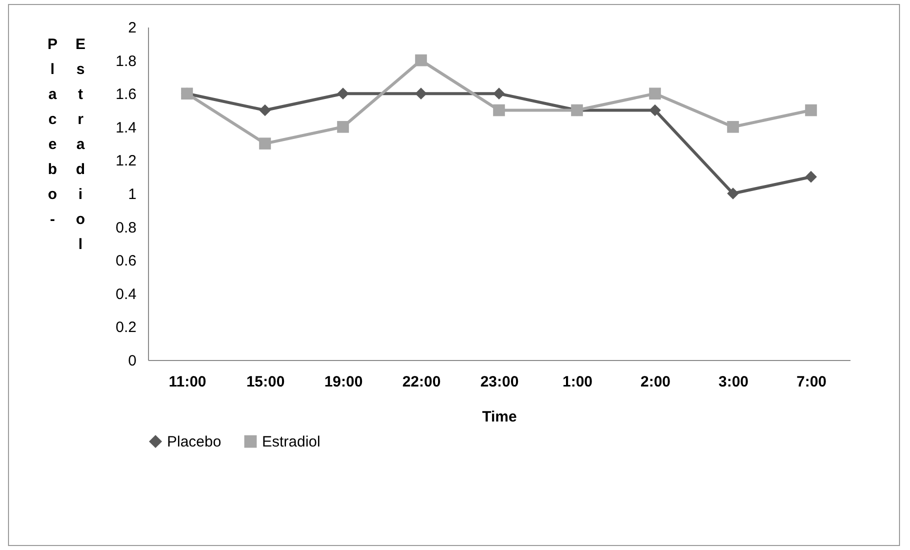 The width and height of the screenshot is (910, 550). Describe the element at coordinates (733, 382) in the screenshot. I see `x-tick-label: 3:00` at that location.